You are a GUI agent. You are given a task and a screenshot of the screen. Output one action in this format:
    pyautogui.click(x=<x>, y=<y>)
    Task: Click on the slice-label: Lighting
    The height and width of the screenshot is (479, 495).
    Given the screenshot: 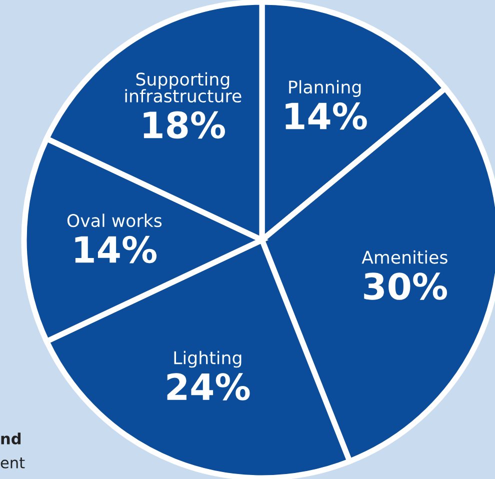 What is the action you would take?
    pyautogui.click(x=208, y=359)
    